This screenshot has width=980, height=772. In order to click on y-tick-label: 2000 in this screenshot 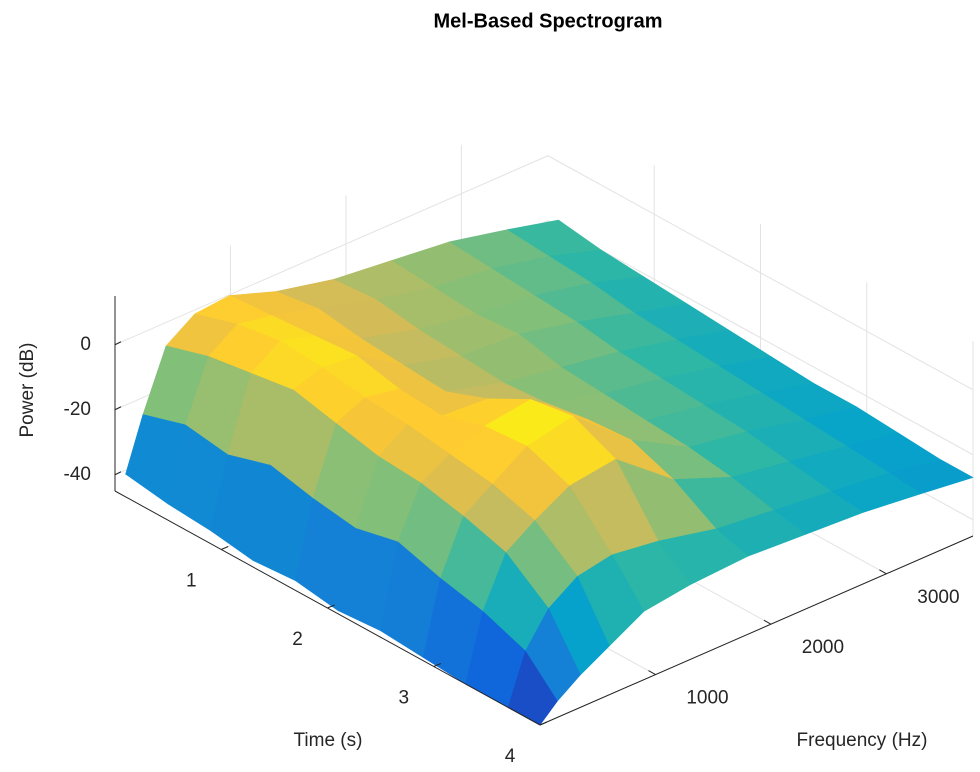, I will do `click(823, 647)`.